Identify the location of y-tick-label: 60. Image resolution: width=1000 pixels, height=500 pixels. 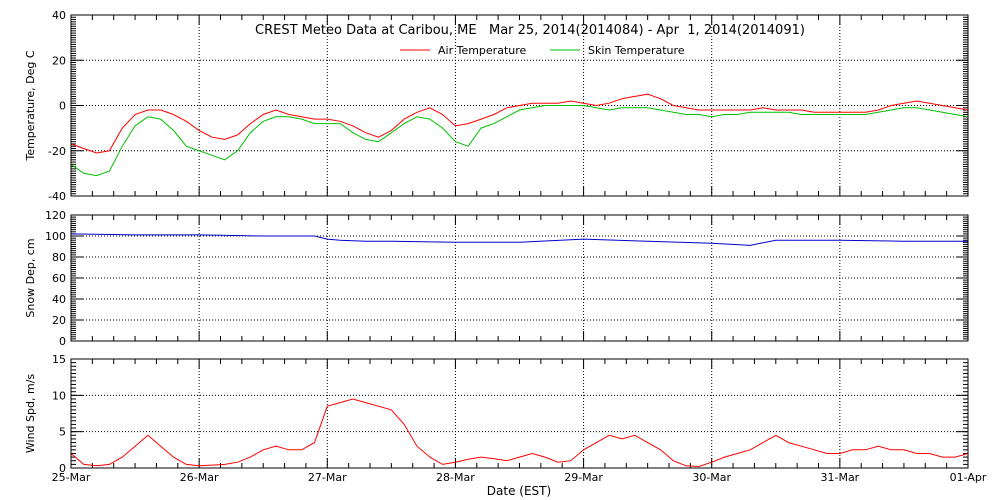
(59, 278).